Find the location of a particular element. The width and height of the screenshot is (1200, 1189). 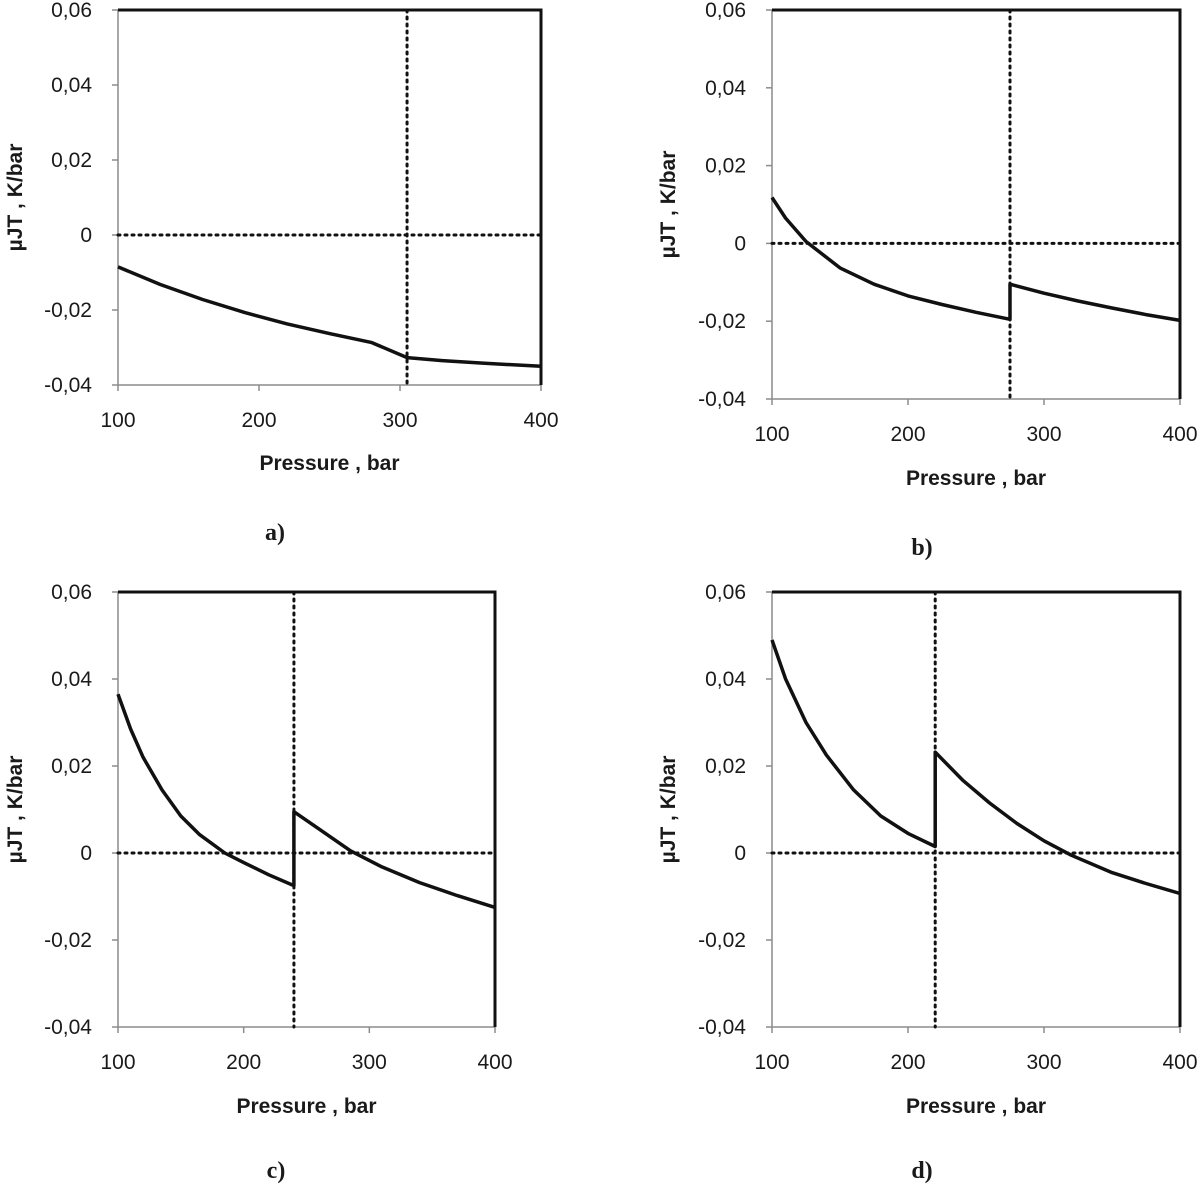

panel-label: b) is located at coordinates (921, 548).